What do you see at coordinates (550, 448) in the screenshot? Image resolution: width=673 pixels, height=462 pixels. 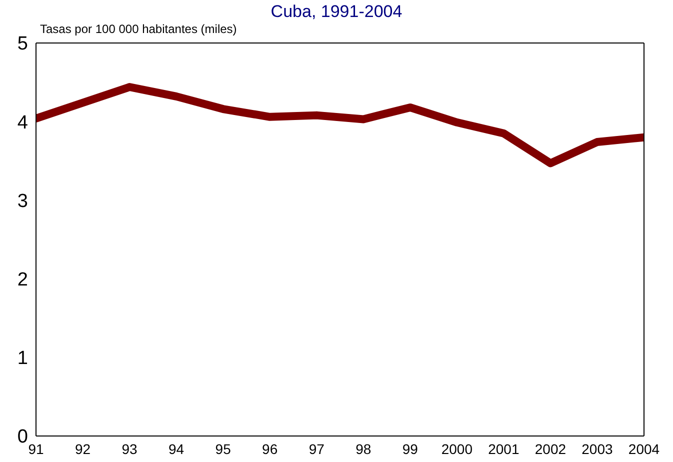 I see `x-tick-label: 2002` at bounding box center [550, 448].